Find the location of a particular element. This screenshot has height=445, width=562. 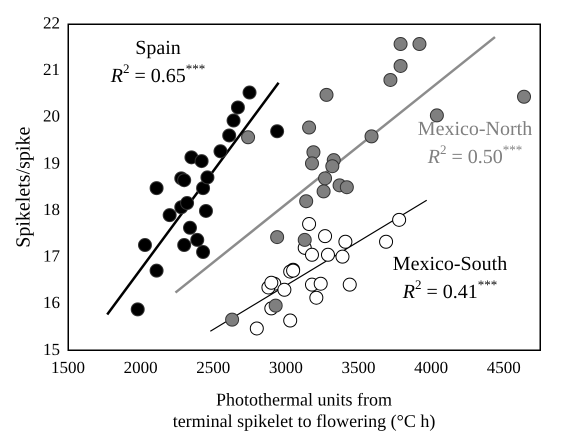

series-label: Mexico-North is located at coordinates (475, 129).